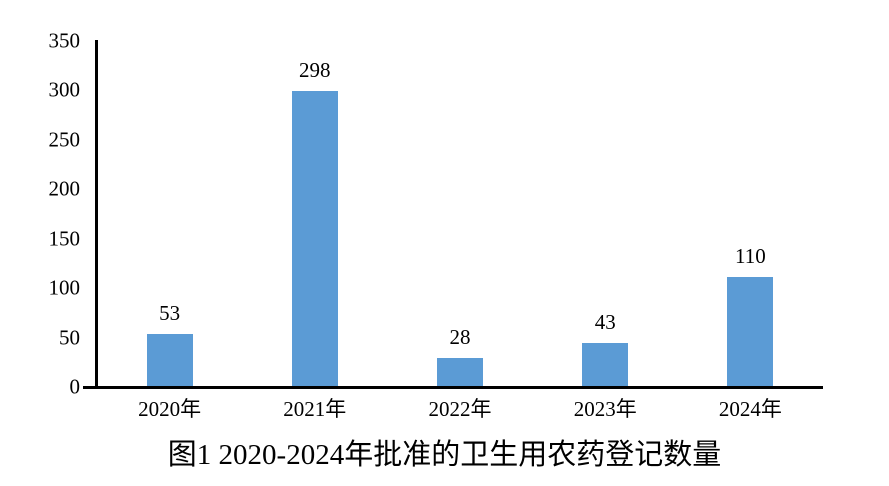 The height and width of the screenshot is (486, 889). I want to click on y-axis-tick-label: 50, so click(69, 337).